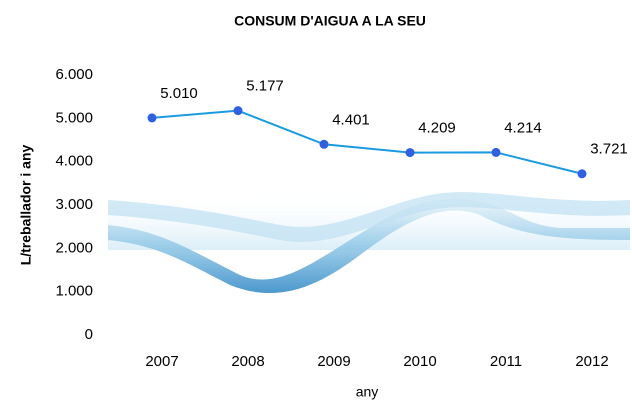  I want to click on x-tick-label: 2007, so click(161, 361).